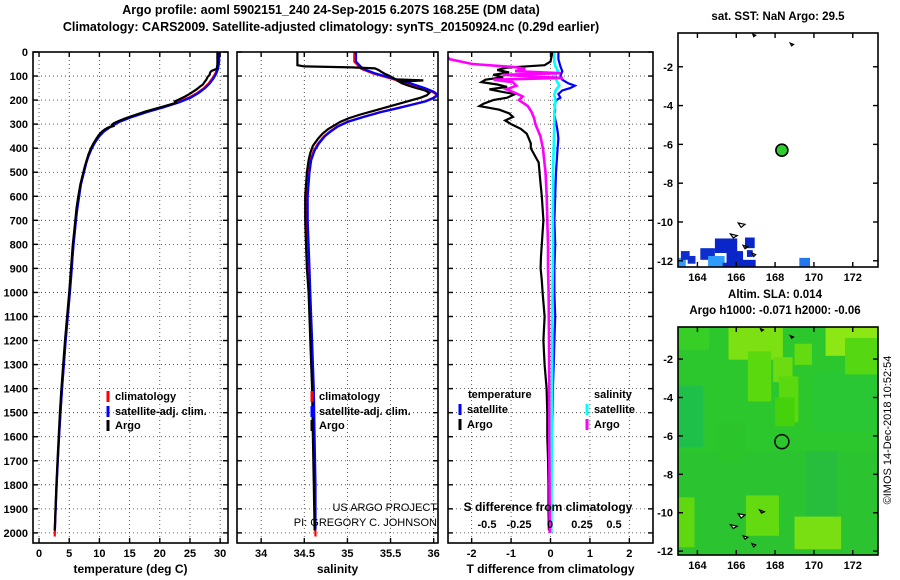 This screenshot has width=900, height=580. Describe the element at coordinates (16, 414) in the screenshot. I see `y-tick-label: 1500` at that location.